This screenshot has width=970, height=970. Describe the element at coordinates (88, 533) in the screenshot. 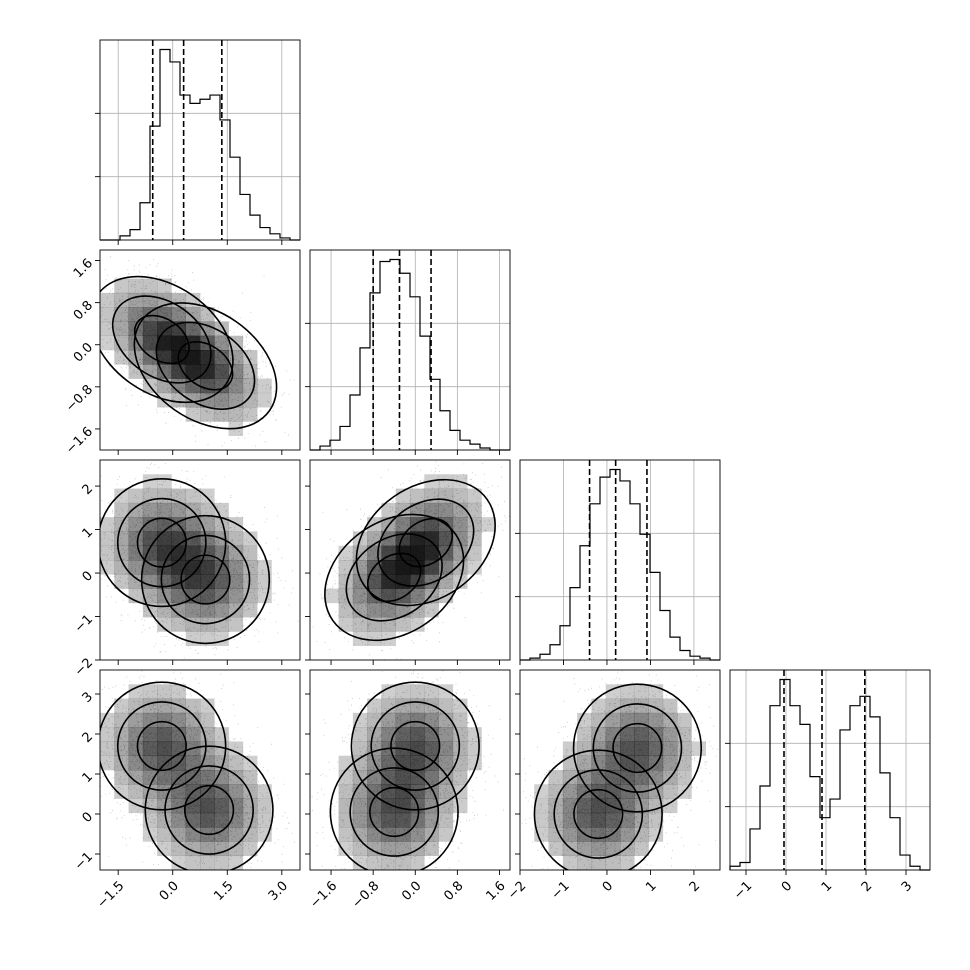

I see `y-tick-label: 1` at that location.